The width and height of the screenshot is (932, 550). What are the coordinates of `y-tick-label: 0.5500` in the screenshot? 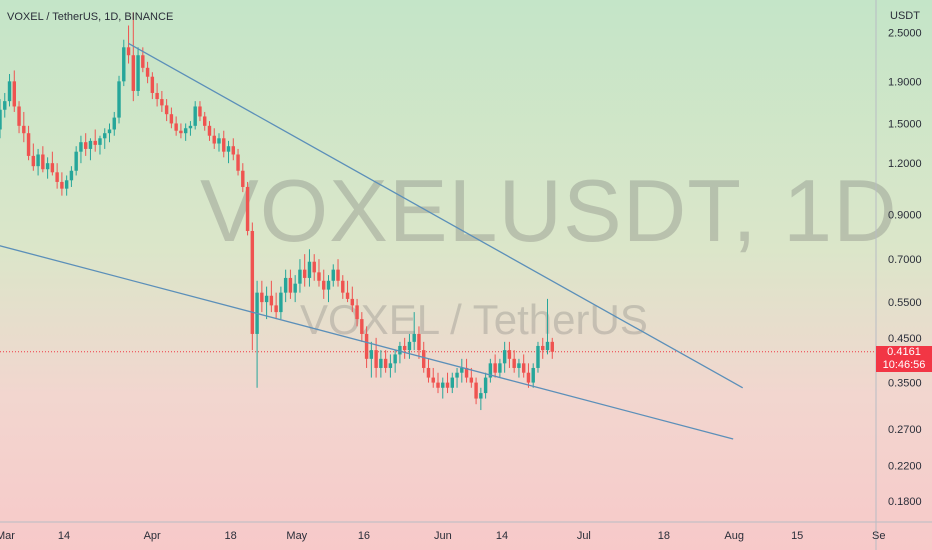 It's located at (905, 303).